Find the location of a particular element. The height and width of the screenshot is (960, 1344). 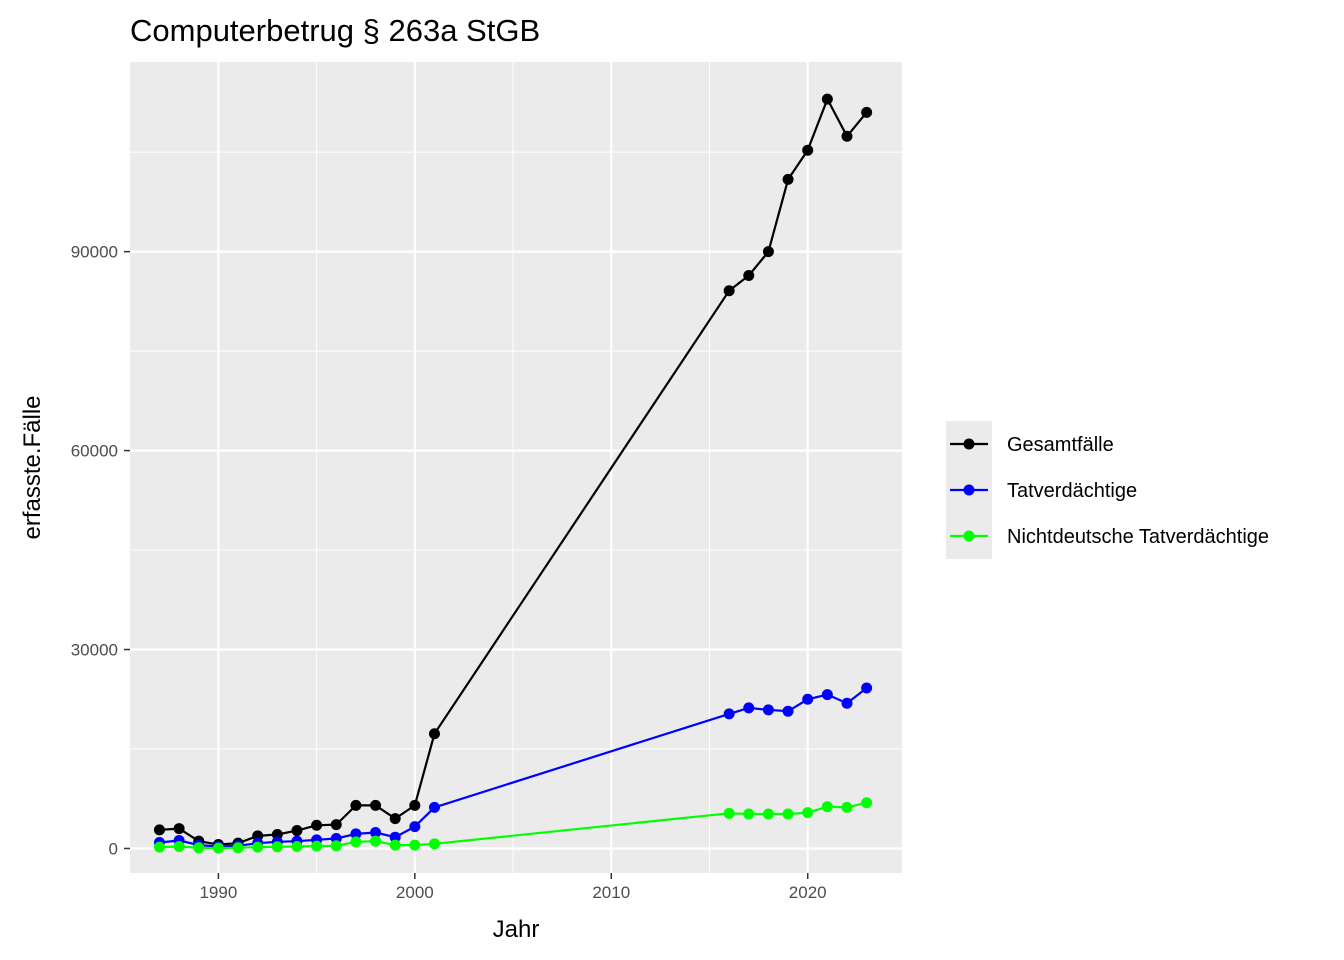

y-tick-label: 0 is located at coordinates (113, 848).